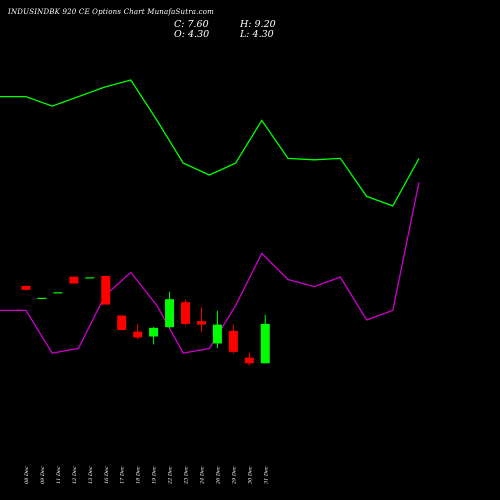  I want to click on x-tick-label: 12 Dec, so click(75, 475).